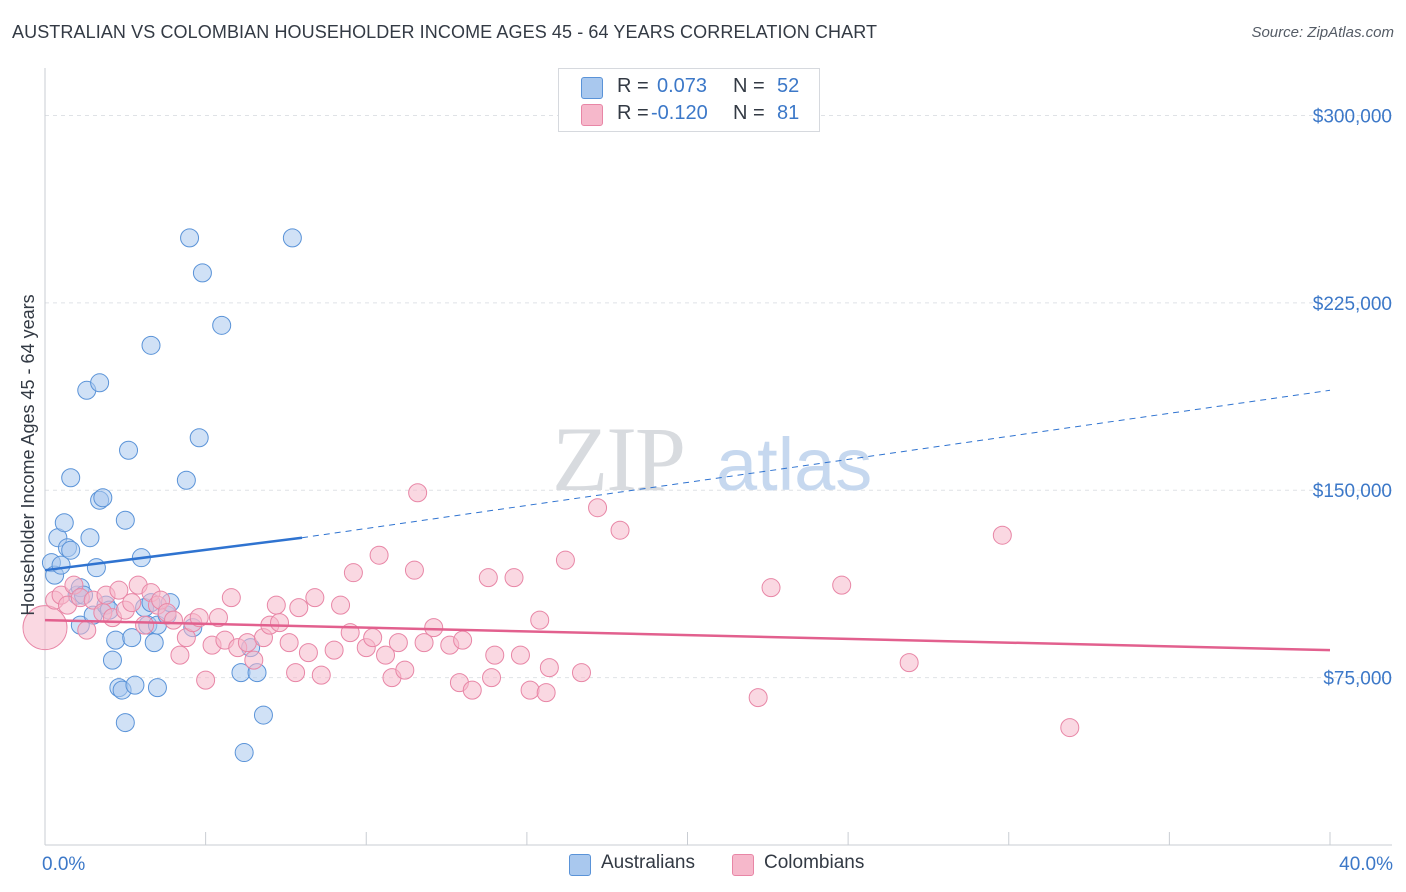 This screenshot has width=1406, height=892. I want to click on source-label: Source: ZipAtlas.com, so click(1322, 32).